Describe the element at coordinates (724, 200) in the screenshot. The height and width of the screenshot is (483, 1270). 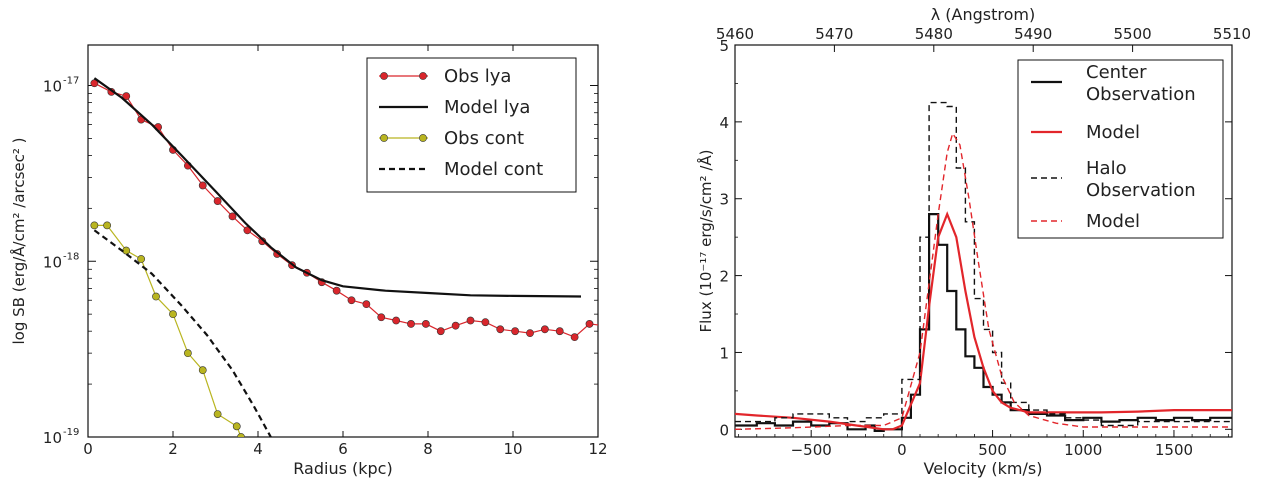
I see `right-y-tick-label: 3` at that location.